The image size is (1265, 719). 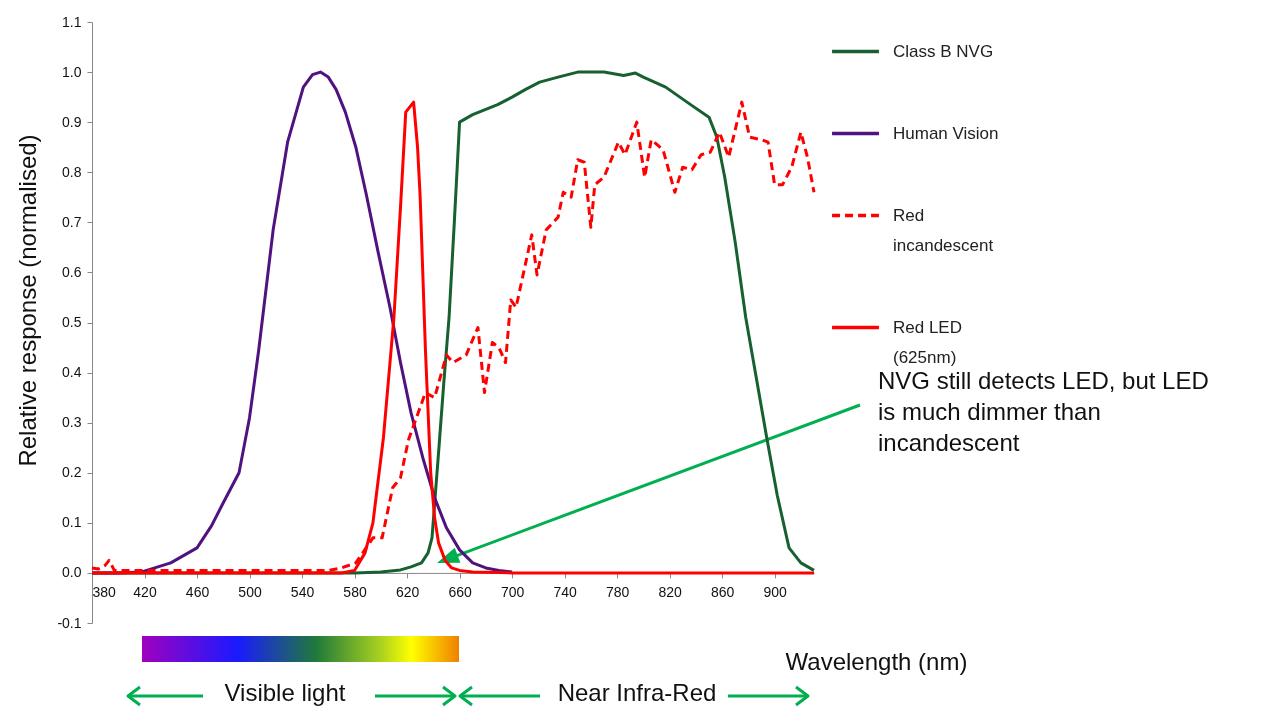 I want to click on x-tick-label: 700, so click(x=512, y=592).